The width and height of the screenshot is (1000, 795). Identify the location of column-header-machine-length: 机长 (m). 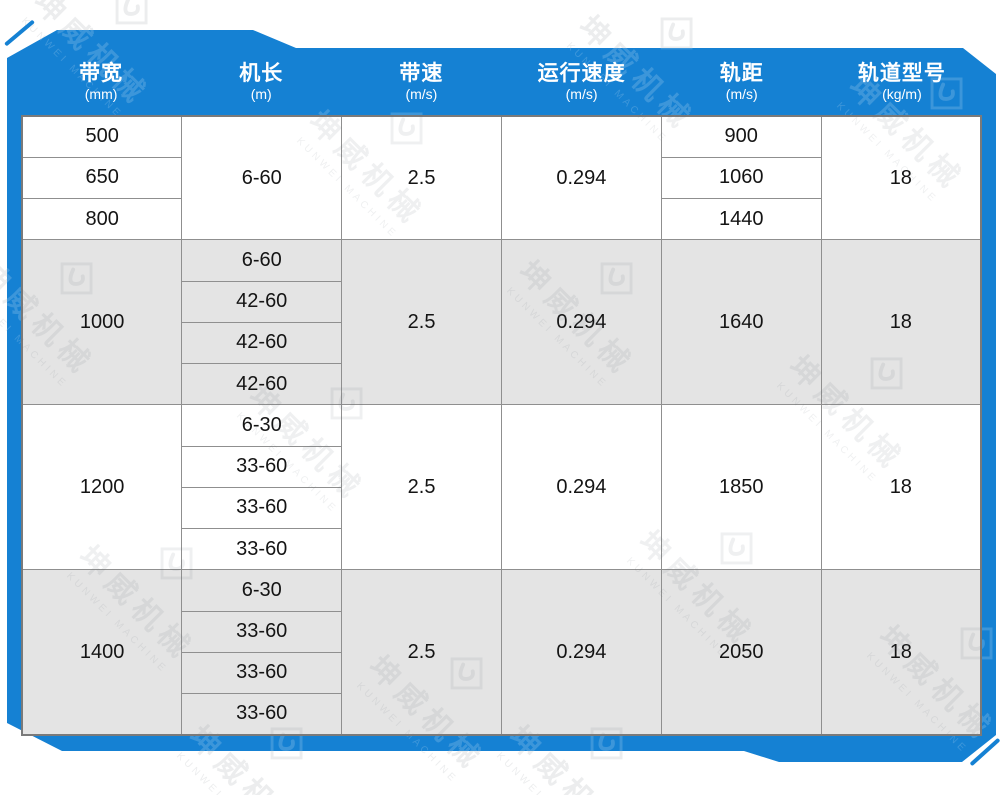
(261, 82).